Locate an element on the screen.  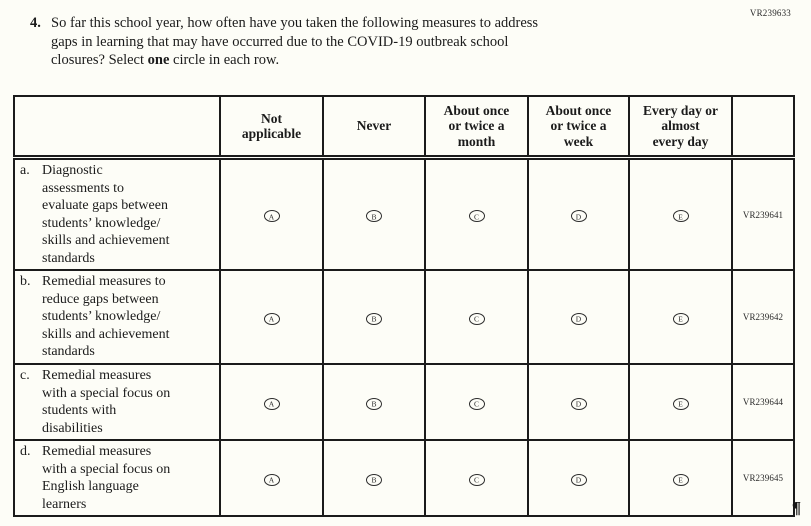
bubble-row-d-option-c: C is located at coordinates (476, 479).